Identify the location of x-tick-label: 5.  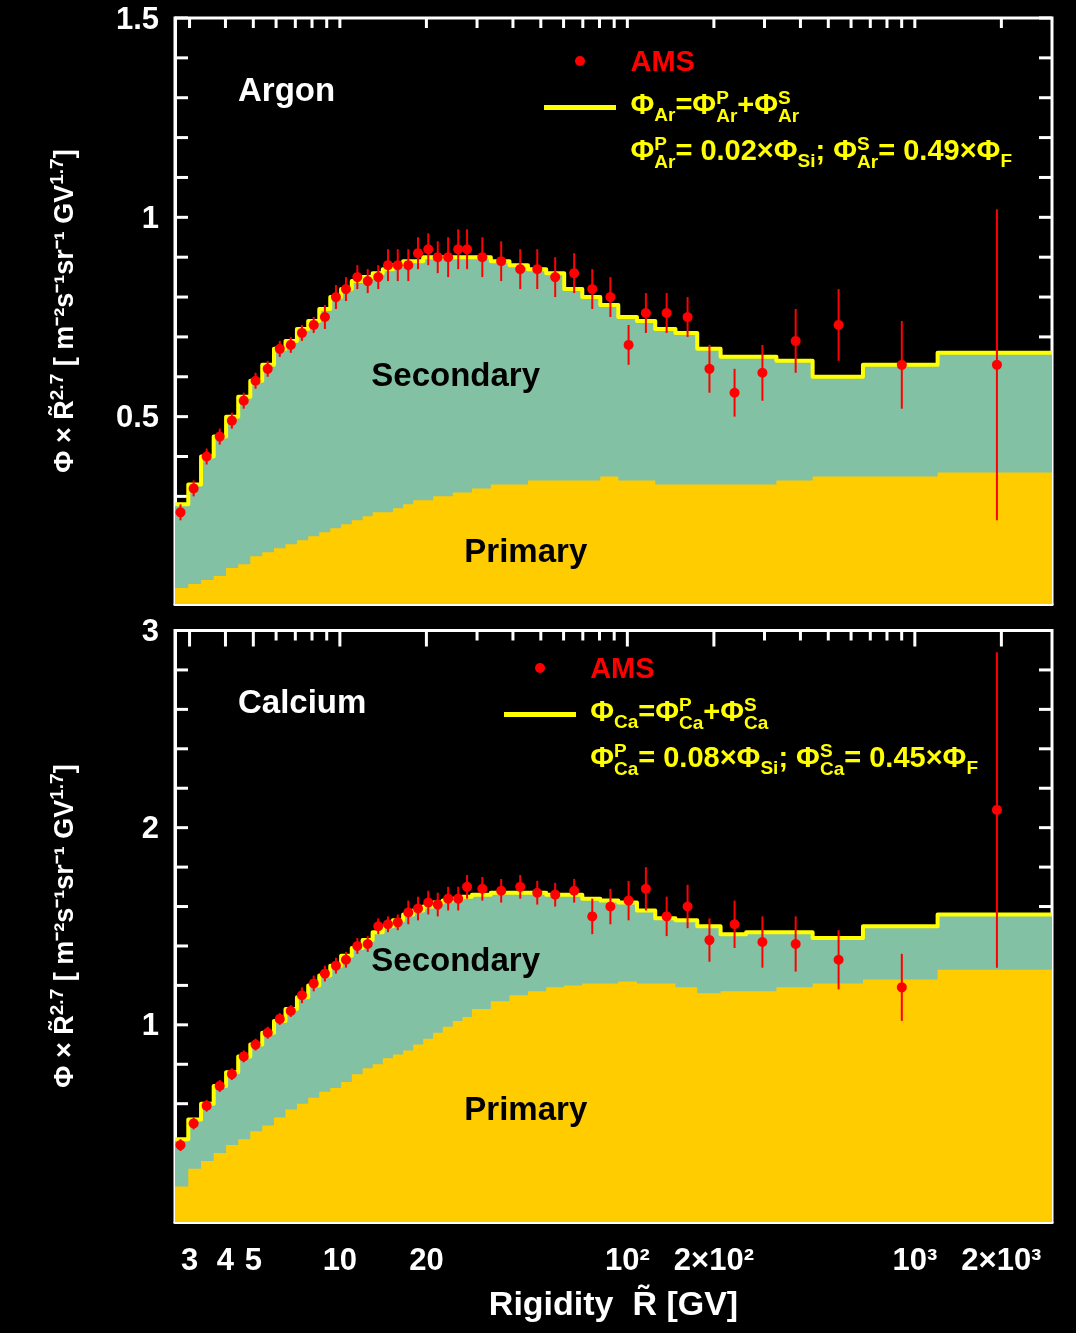
(253, 1259).